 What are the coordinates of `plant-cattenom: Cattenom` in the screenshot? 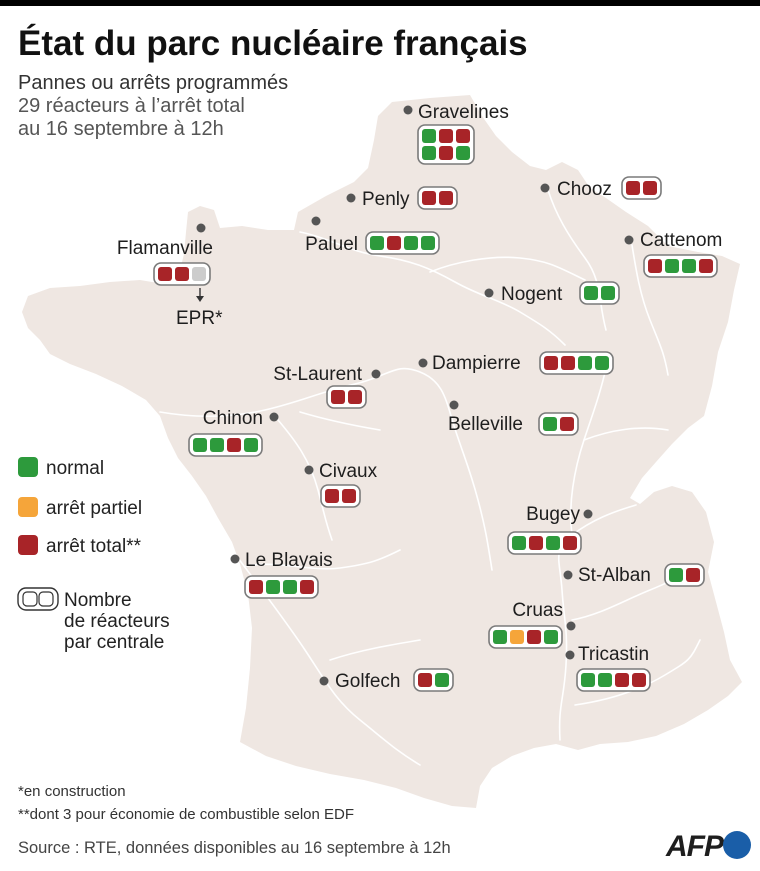 It's located at (673, 254).